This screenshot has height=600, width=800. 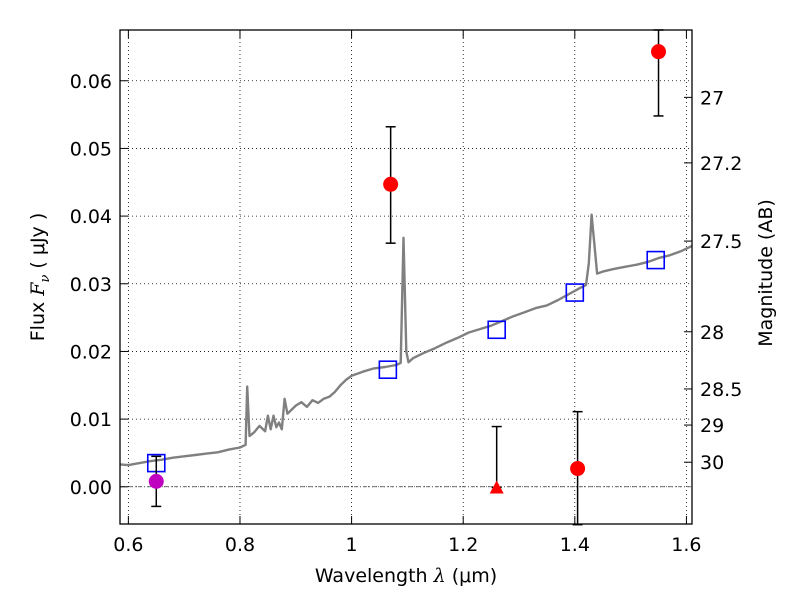 What do you see at coordinates (575, 545) in the screenshot?
I see `x-tick-label: 1.4` at bounding box center [575, 545].